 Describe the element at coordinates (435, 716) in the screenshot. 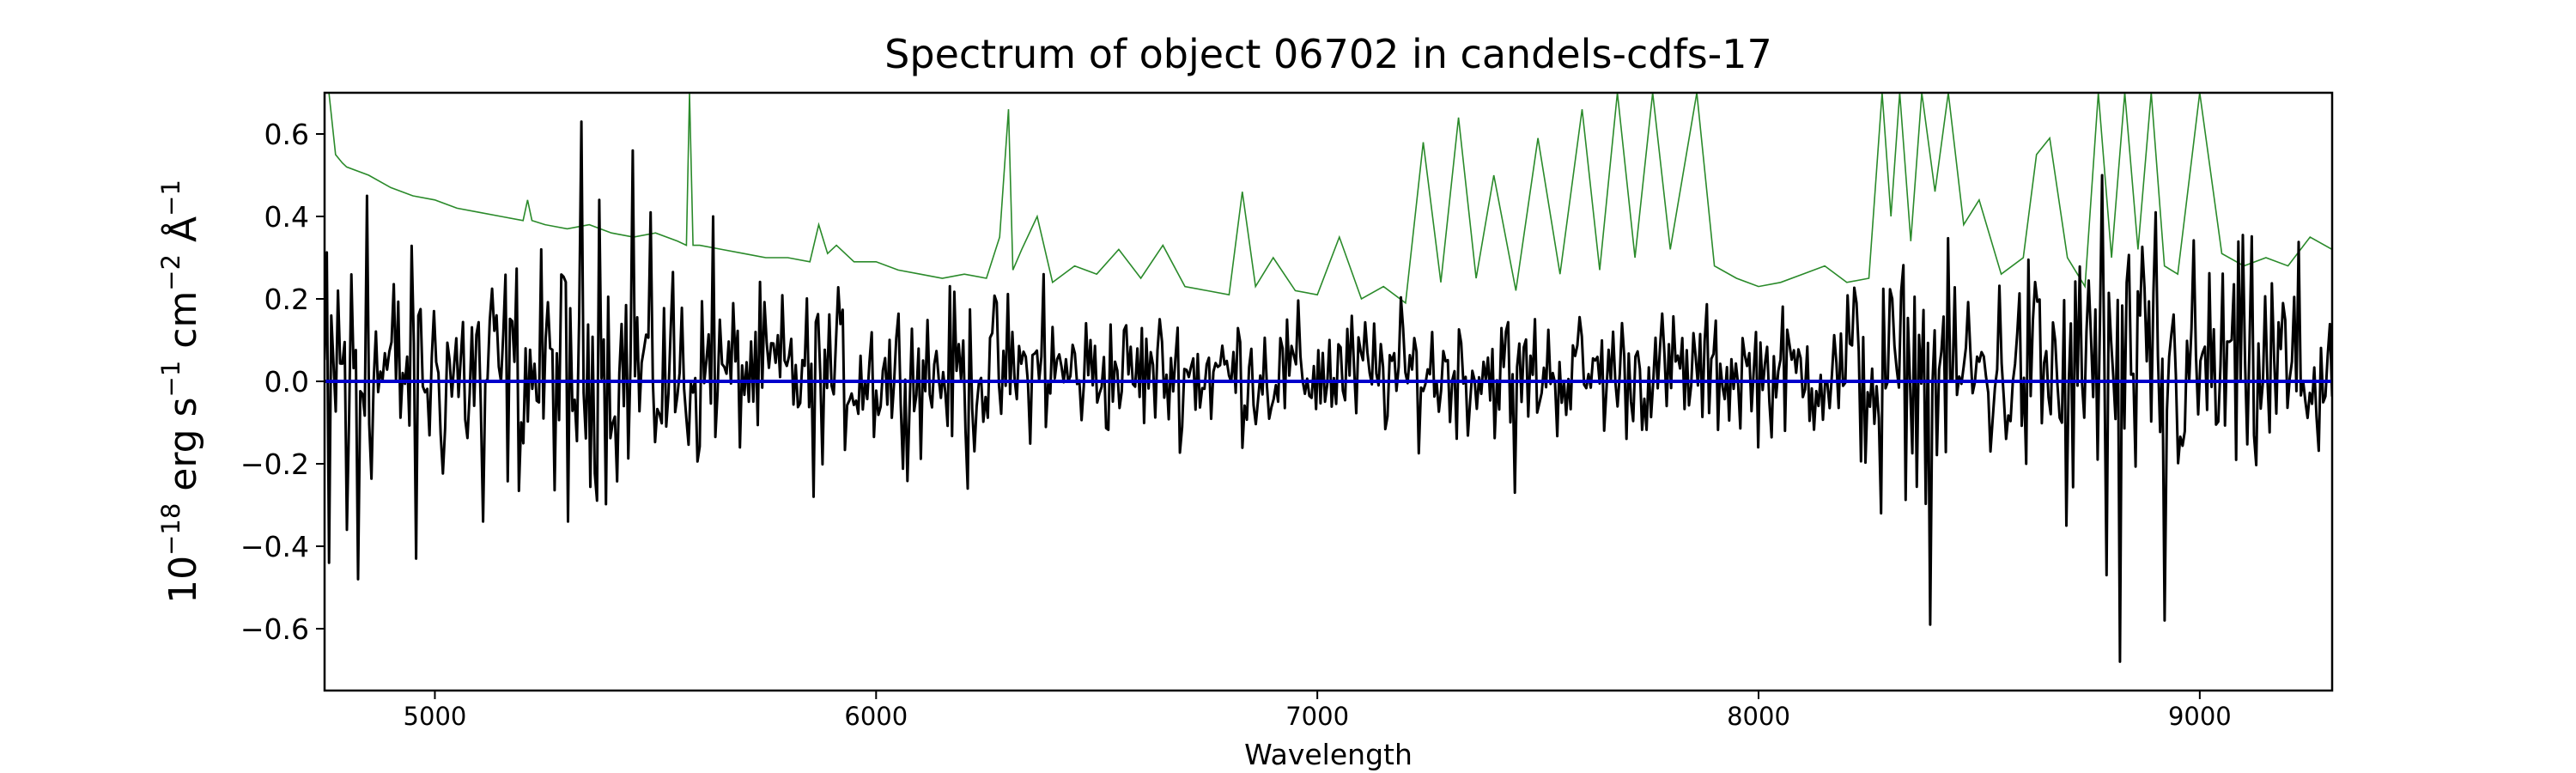

I see `x-tick-label: 5000` at that location.